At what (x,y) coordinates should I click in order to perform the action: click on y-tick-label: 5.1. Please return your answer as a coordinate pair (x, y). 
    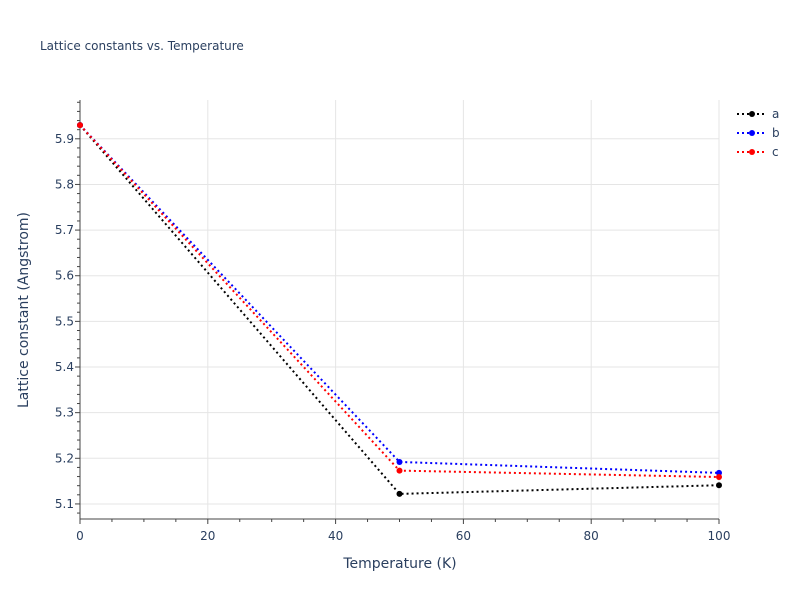
    Looking at the image, I should click on (64, 504).